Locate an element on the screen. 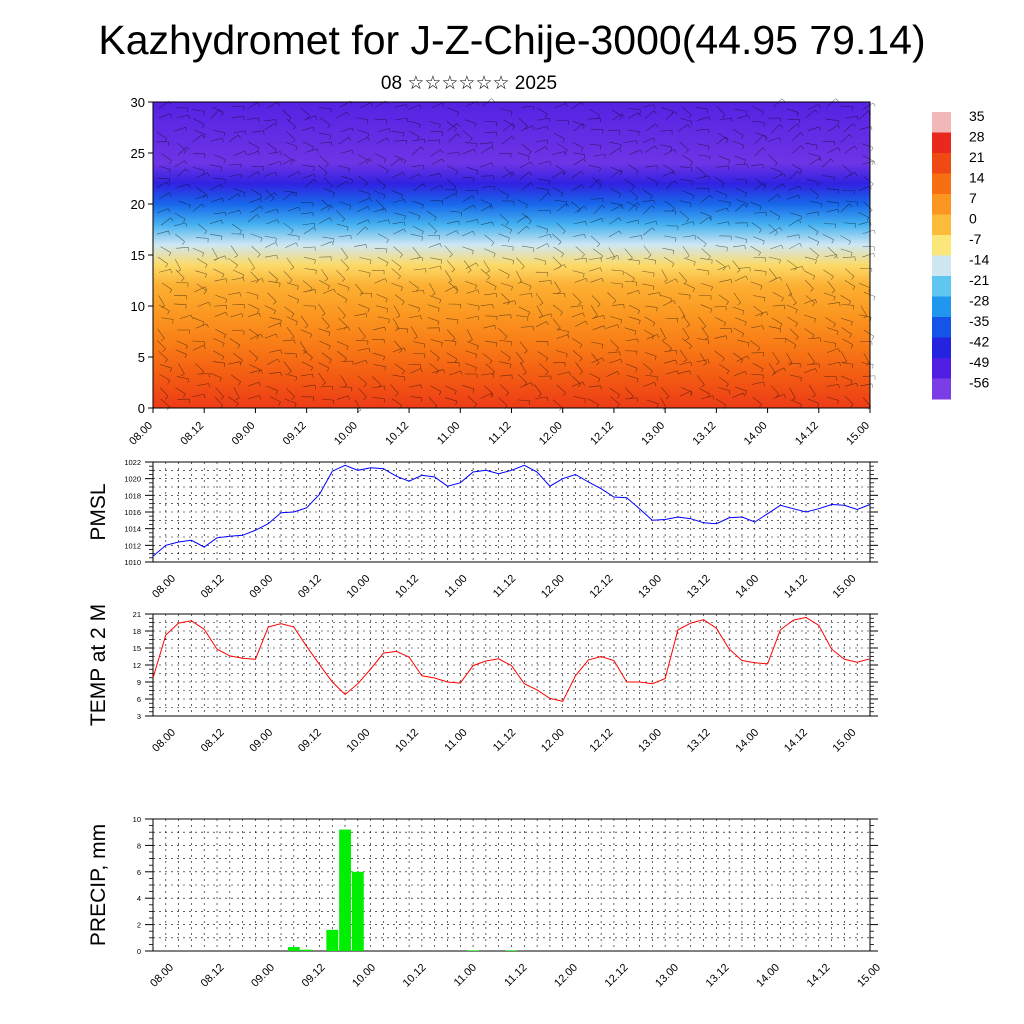 The image size is (1024, 1024). colorbar-label: -35 is located at coordinates (979, 321).